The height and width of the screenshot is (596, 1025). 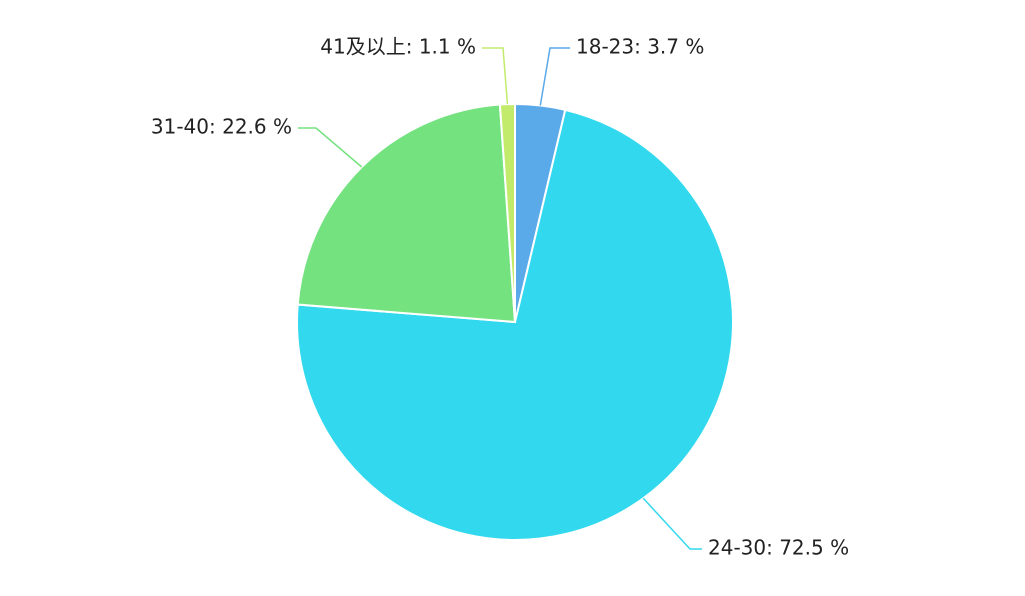 What do you see at coordinates (640, 47) in the screenshot?
I see `data-label: 18-23: 3.7 %` at bounding box center [640, 47].